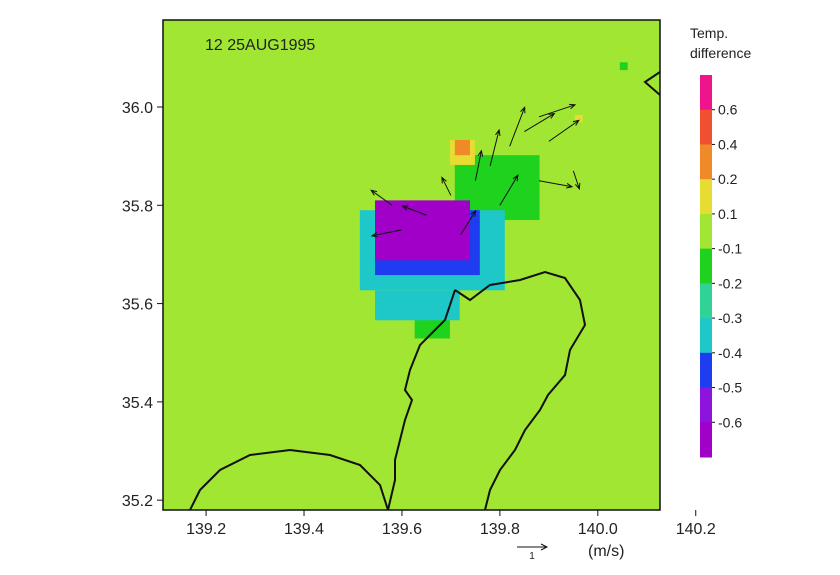  Describe the element at coordinates (696, 529) in the screenshot. I see `x-tick-label: 140.2` at that location.